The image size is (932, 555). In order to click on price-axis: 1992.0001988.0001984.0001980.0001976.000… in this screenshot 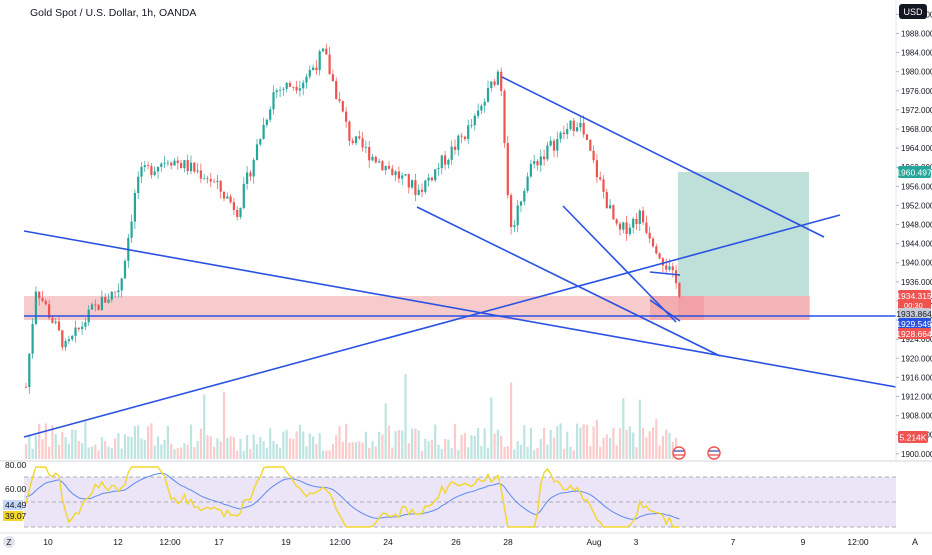, I will do `click(913, 230)`.